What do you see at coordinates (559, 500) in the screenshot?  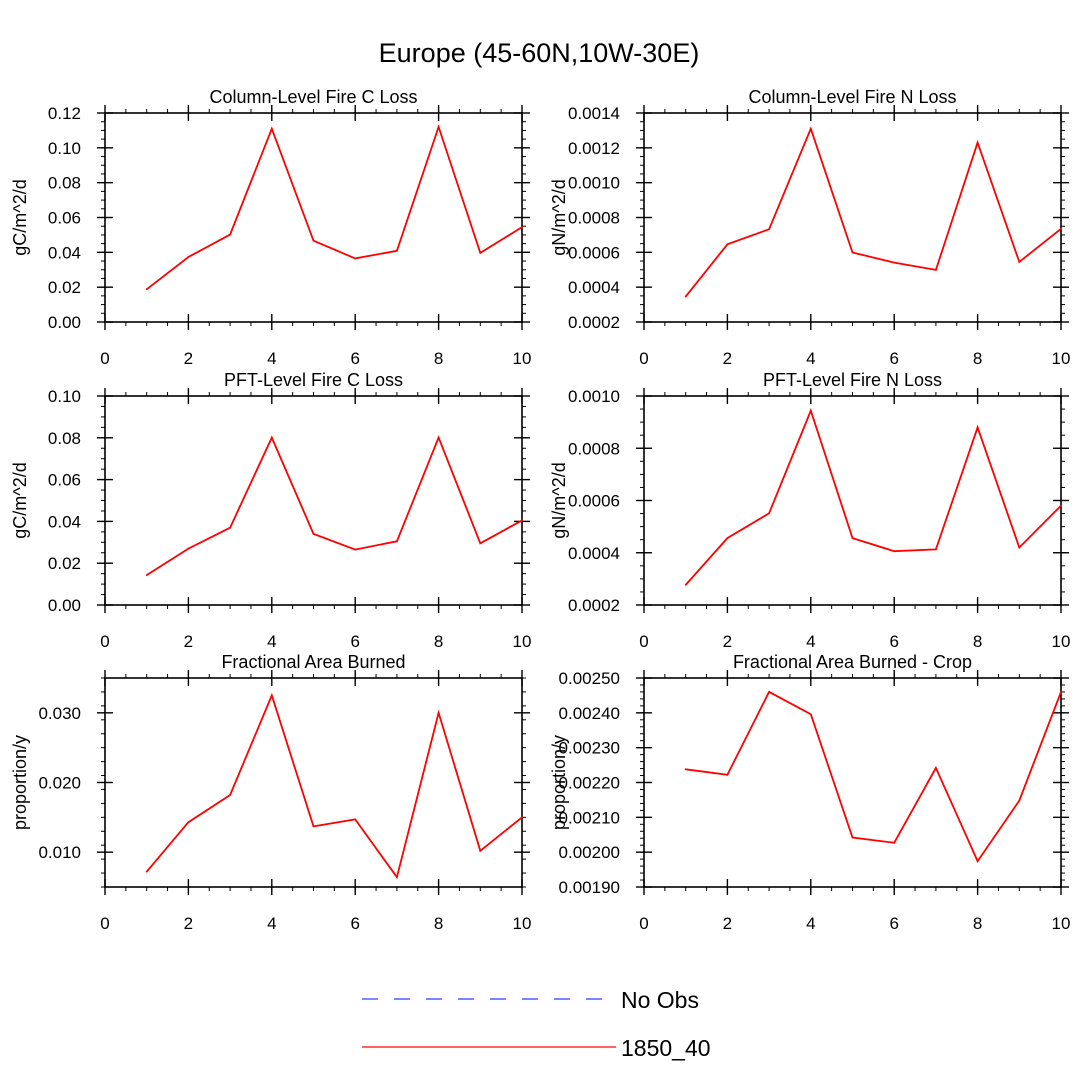 I see `panel-4-ylabel: gN/m^2/d` at bounding box center [559, 500].